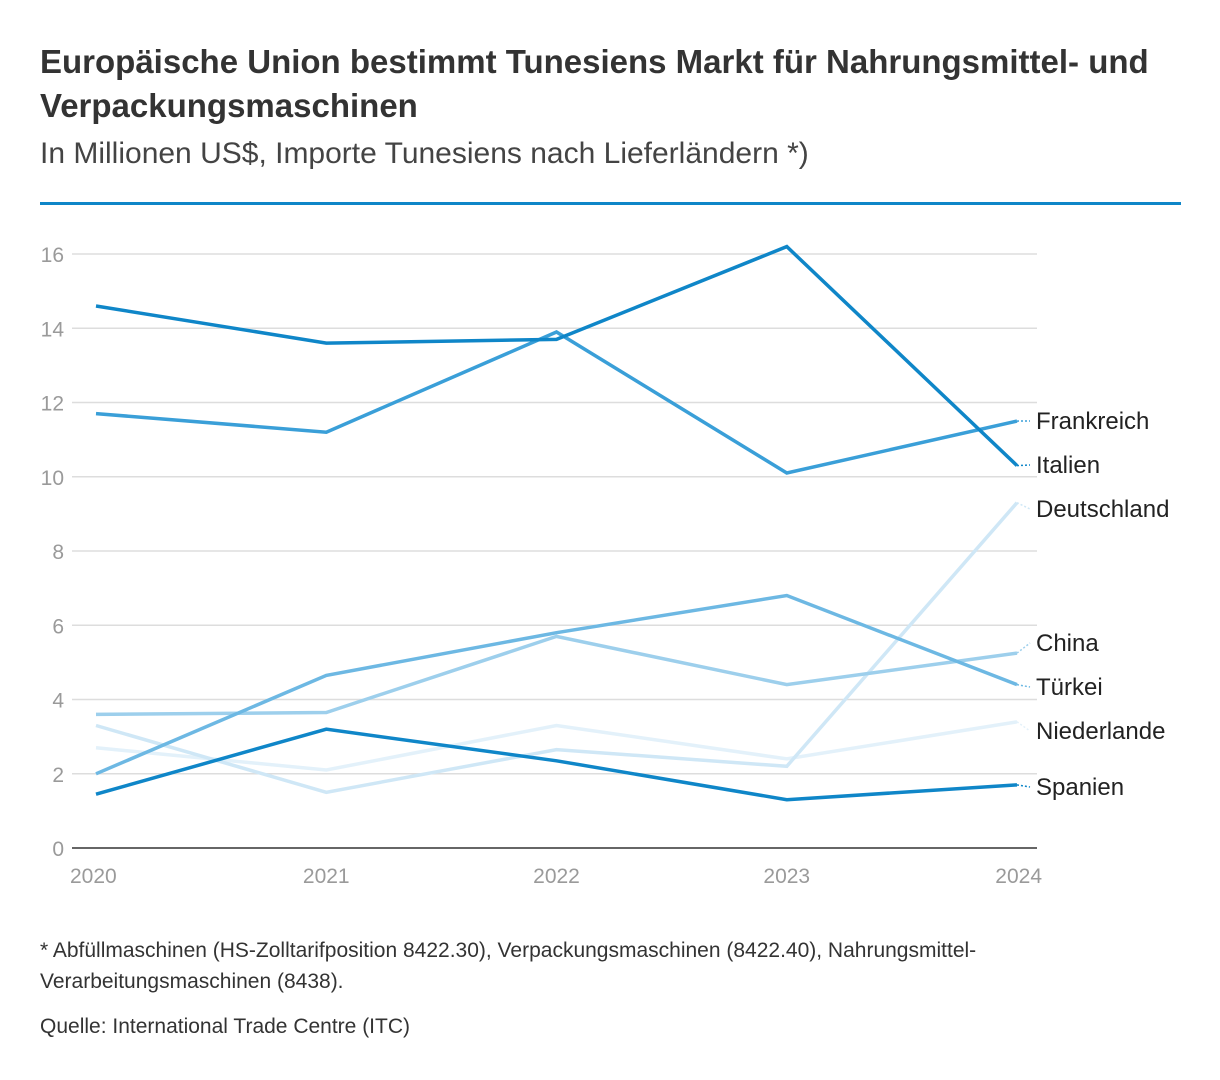 Image resolution: width=1220 pixels, height=1080 pixels. Describe the element at coordinates (58, 701) in the screenshot. I see `y-tick-label: 4` at that location.